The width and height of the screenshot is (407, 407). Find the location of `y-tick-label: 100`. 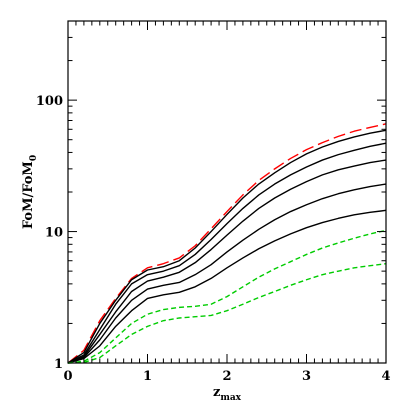

y-tick-label: 100 is located at coordinates (49, 101).